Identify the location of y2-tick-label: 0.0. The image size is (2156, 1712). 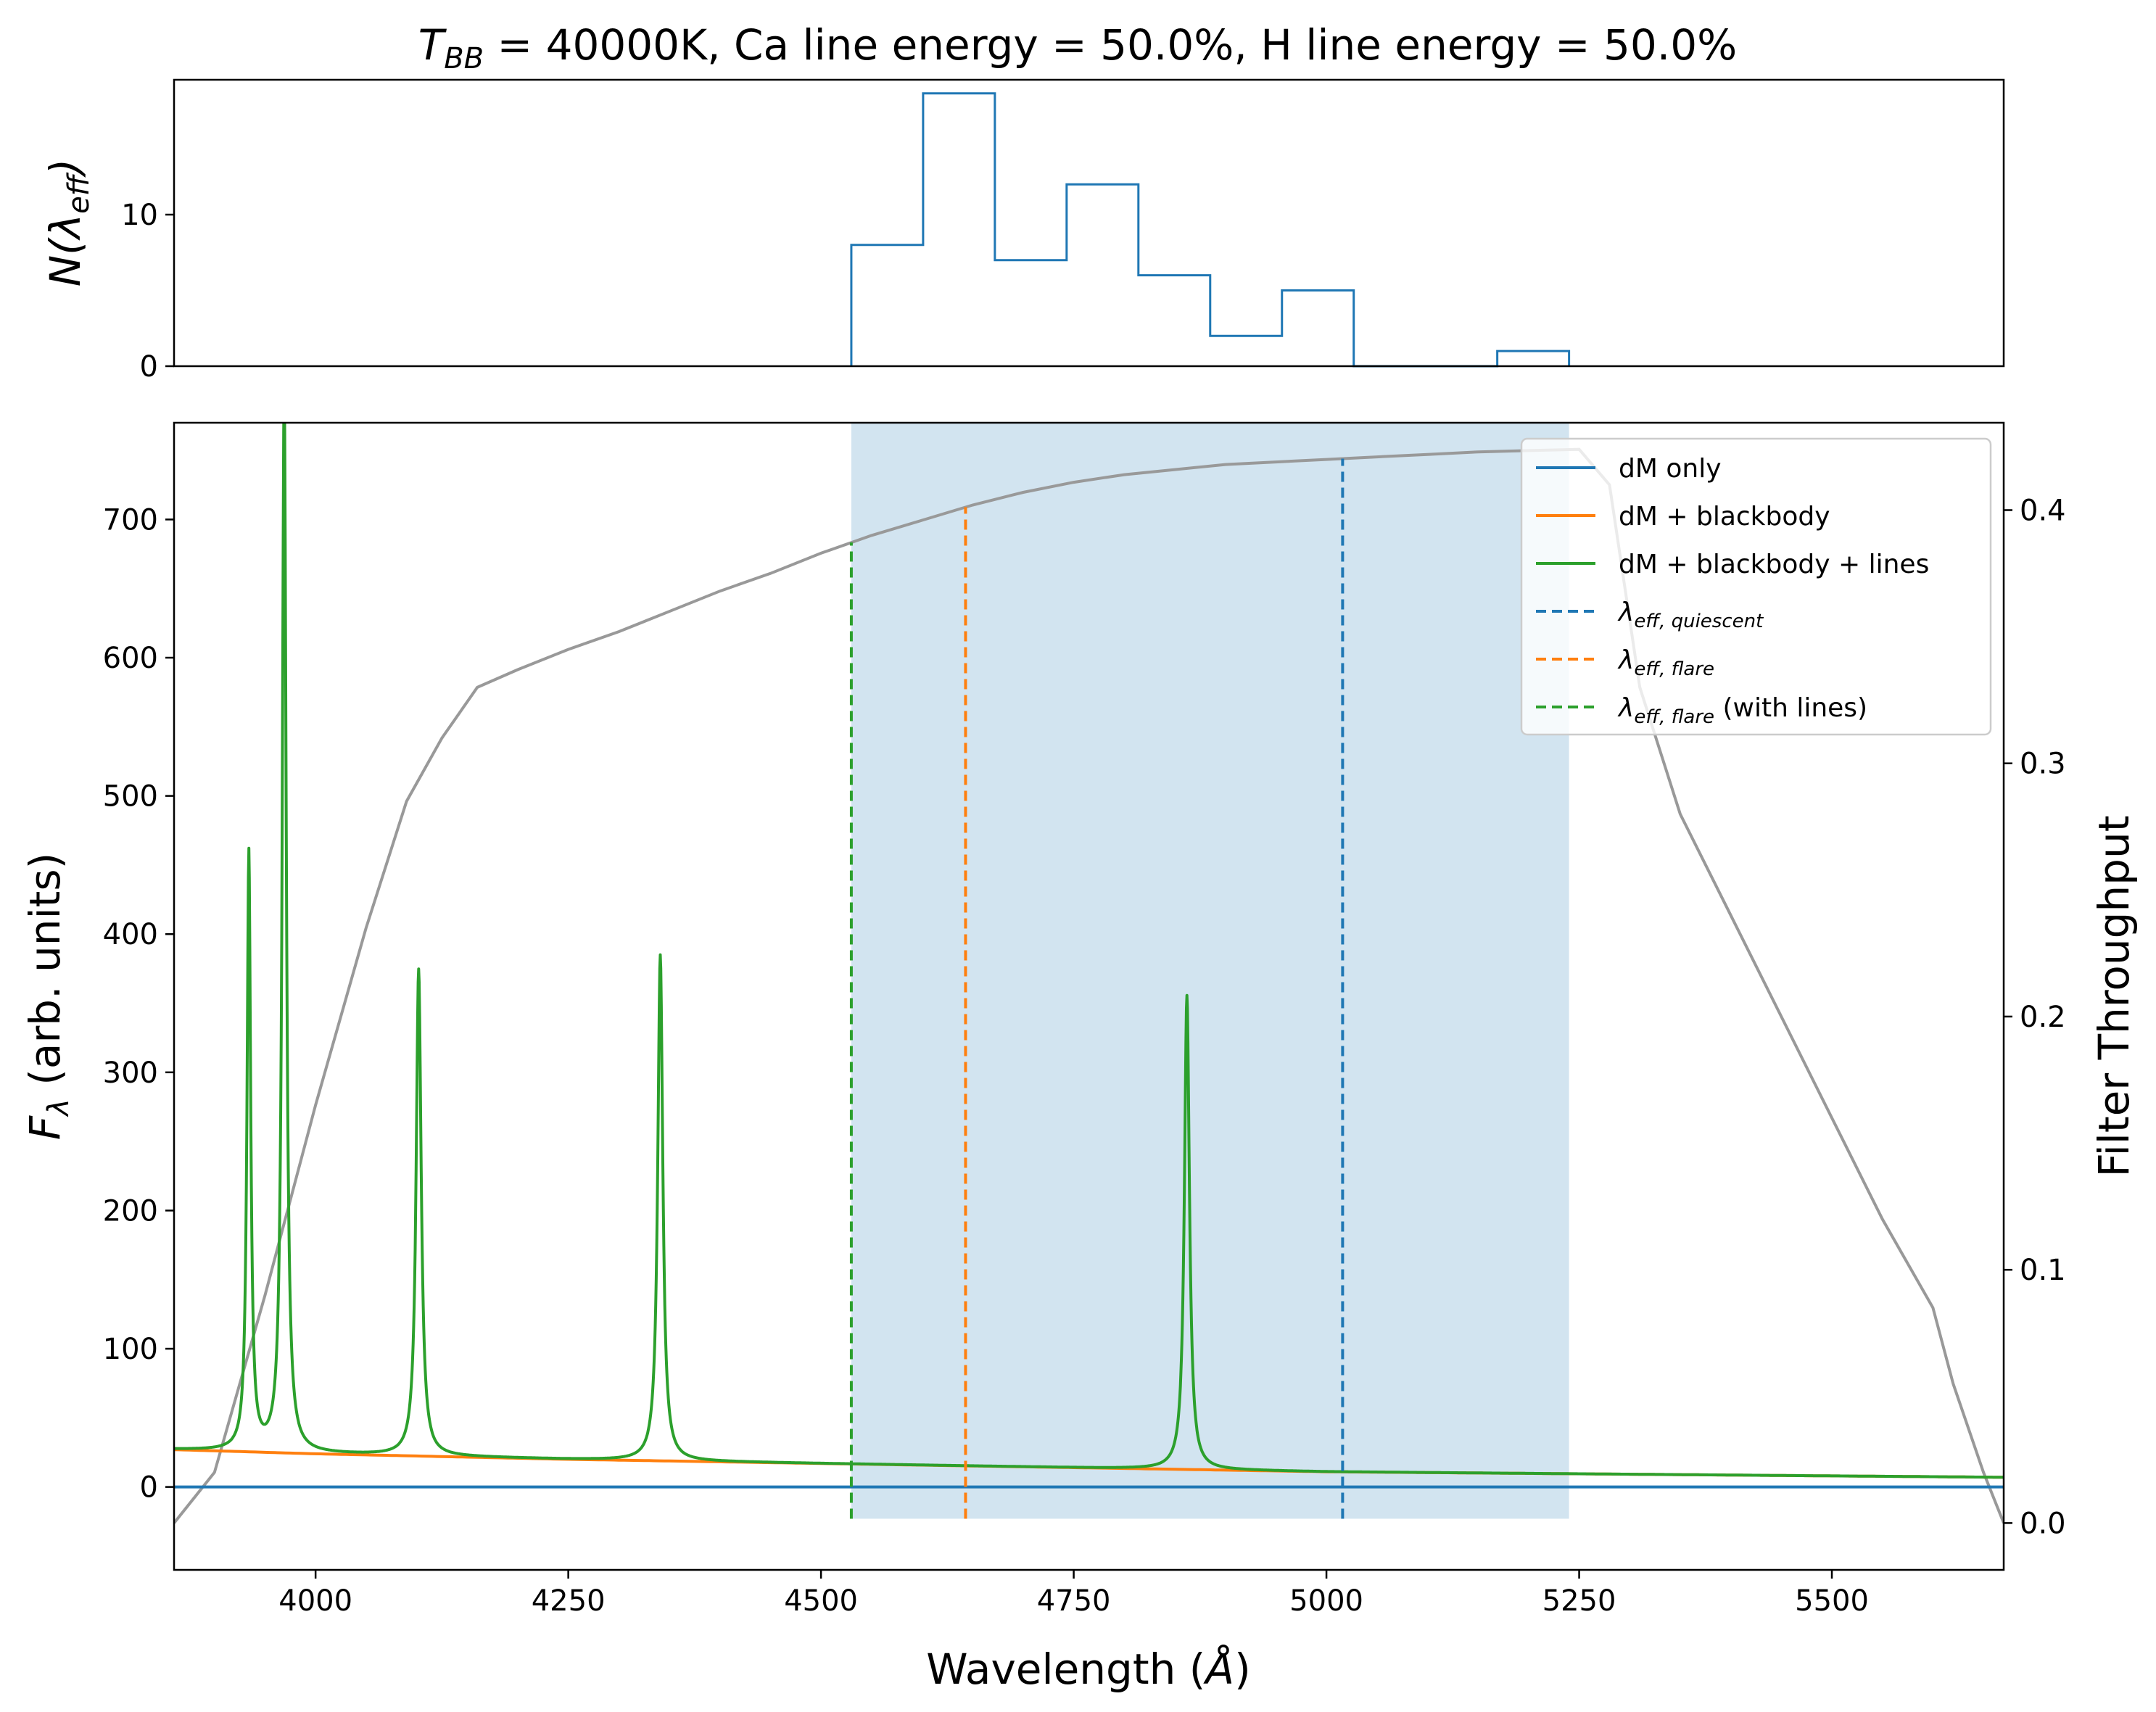
(2043, 1523).